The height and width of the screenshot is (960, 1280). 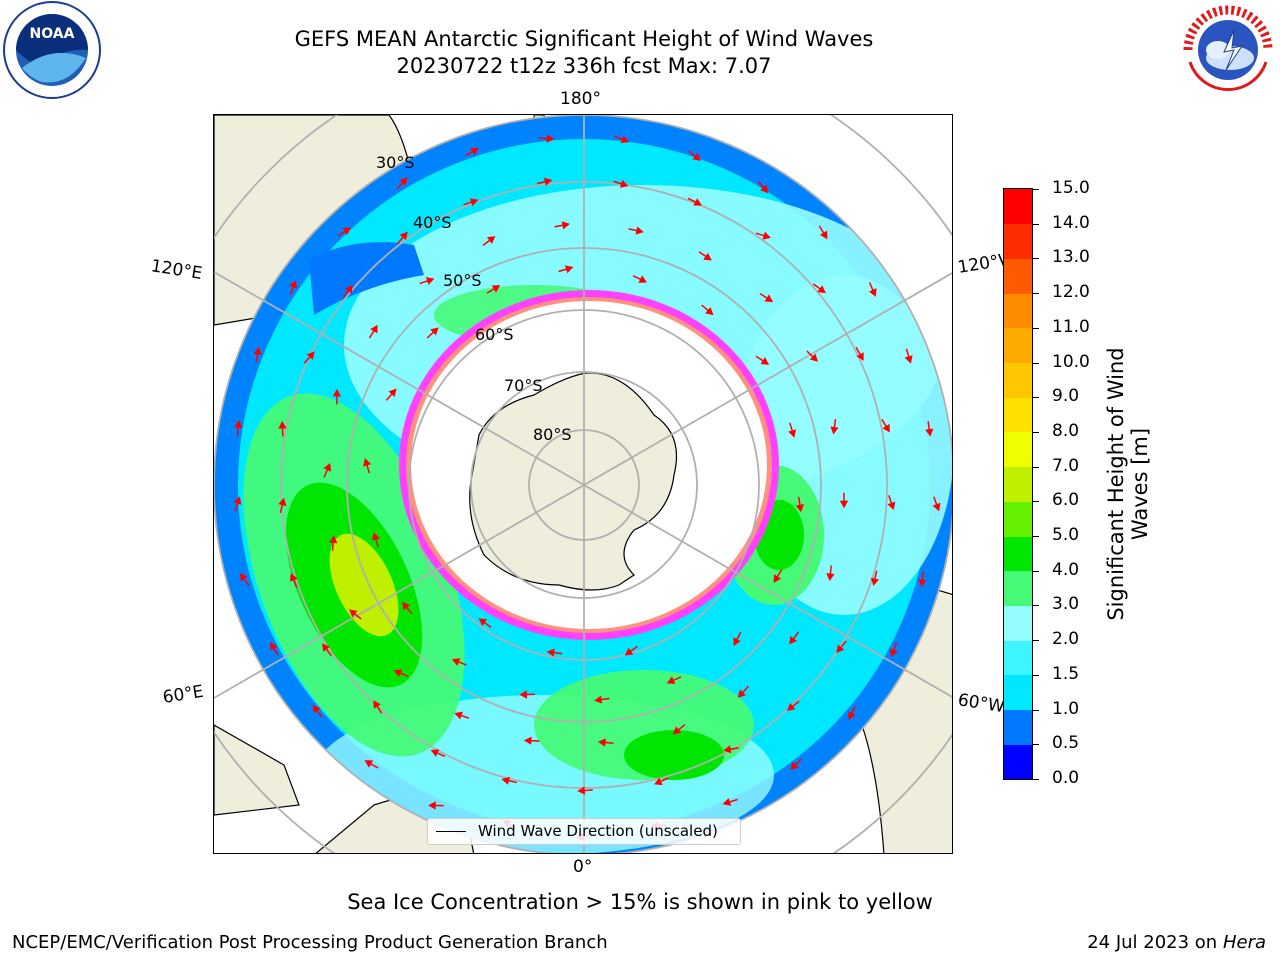 I want to click on map-legend: Wind Wave Direction (unscaled), so click(x=584, y=831).